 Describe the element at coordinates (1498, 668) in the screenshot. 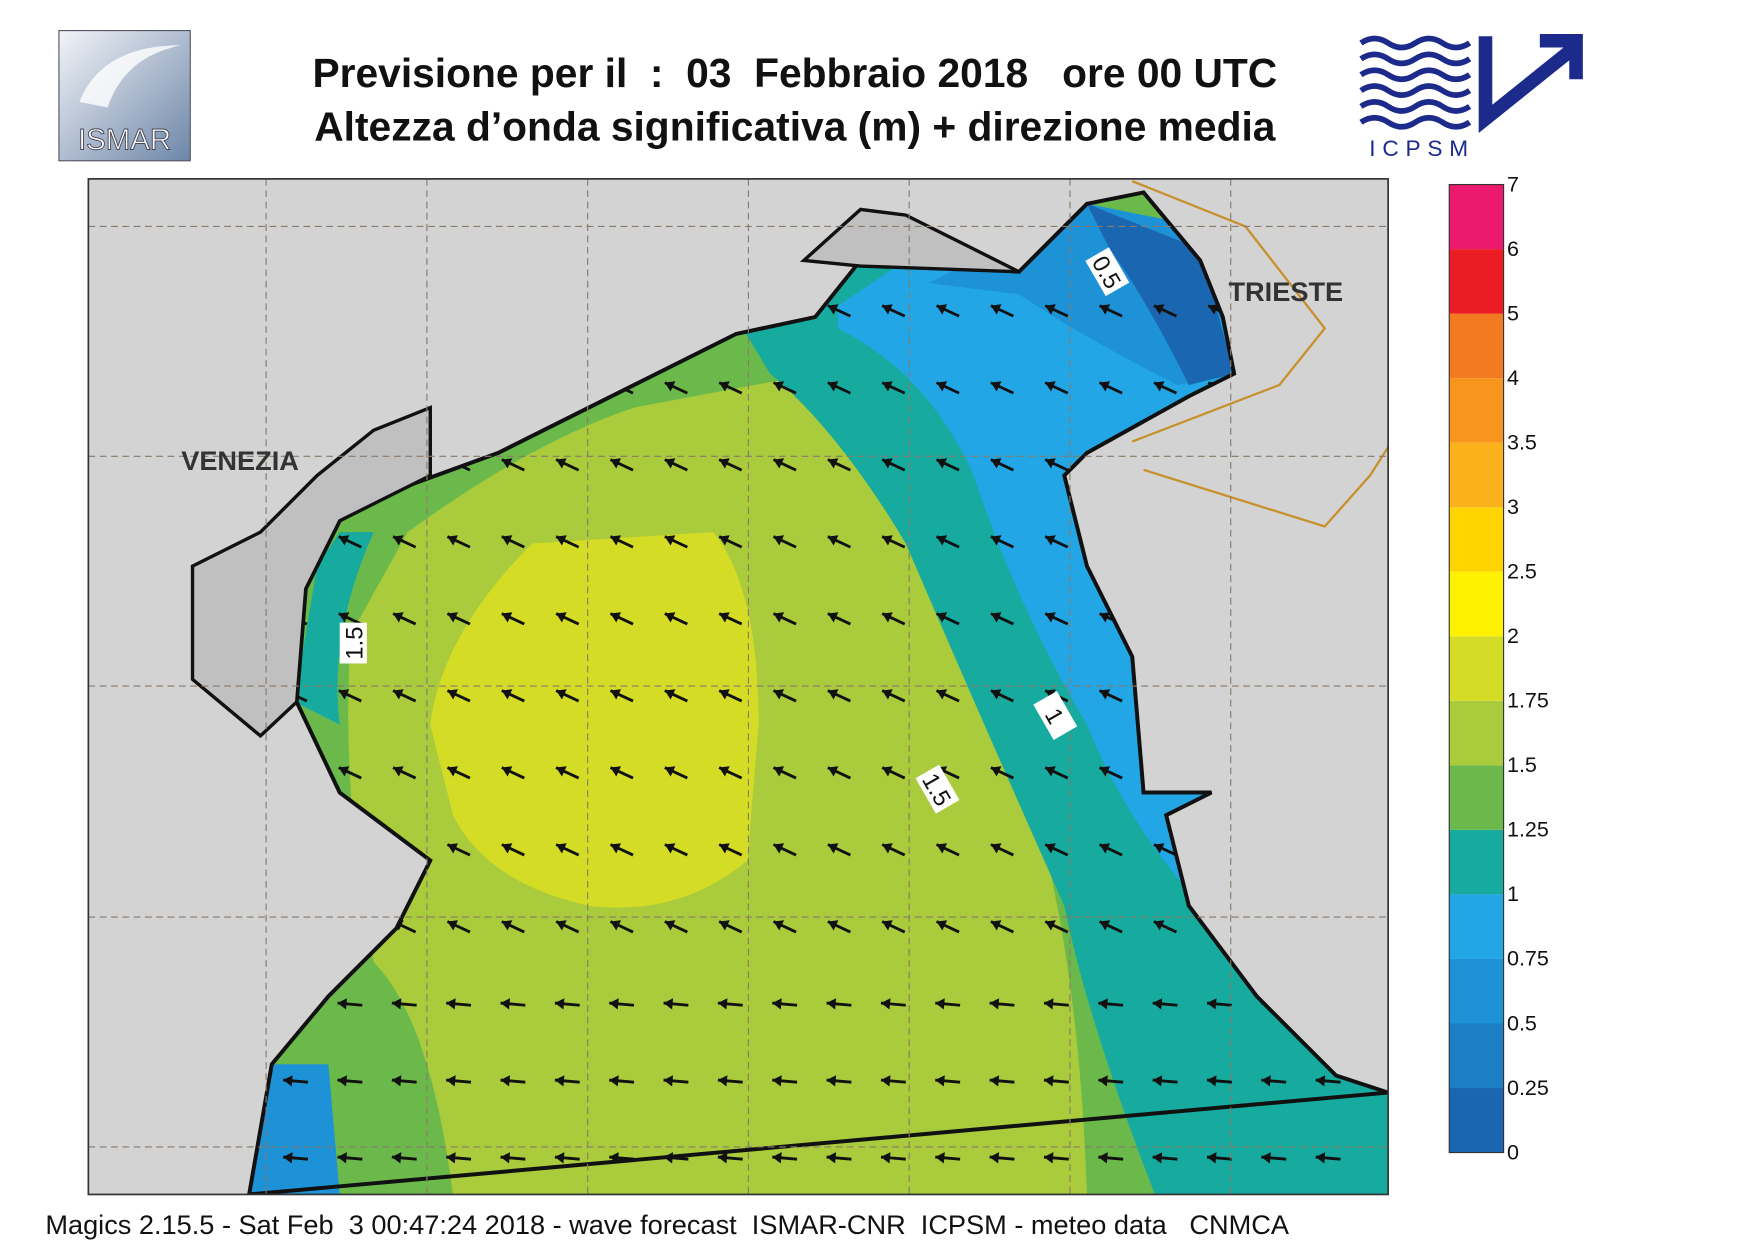

I see `color-legend: 0 0.25 0.5 0.75 1 1.25 1.5 1.75 2 2.5 3 3.5 4 5 6 7` at that location.